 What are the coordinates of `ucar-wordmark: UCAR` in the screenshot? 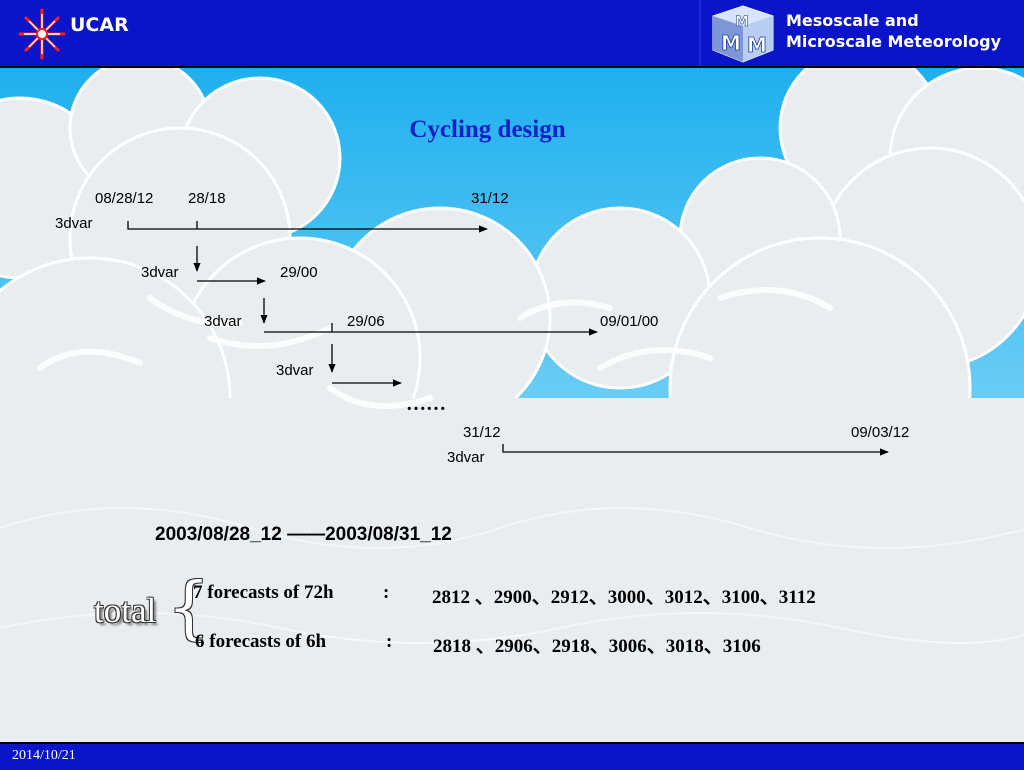 It's located at (99, 25).